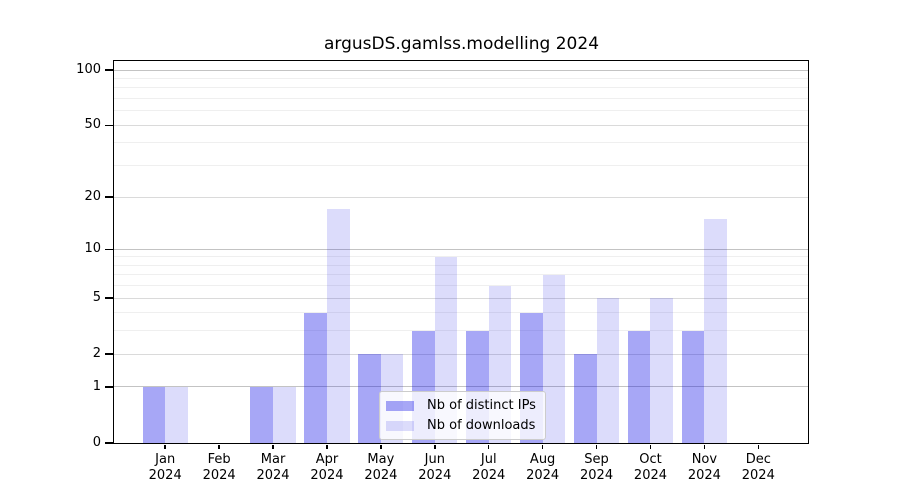  Describe the element at coordinates (758, 467) in the screenshot. I see `x-tick-label-dec: Dec 2024` at that location.